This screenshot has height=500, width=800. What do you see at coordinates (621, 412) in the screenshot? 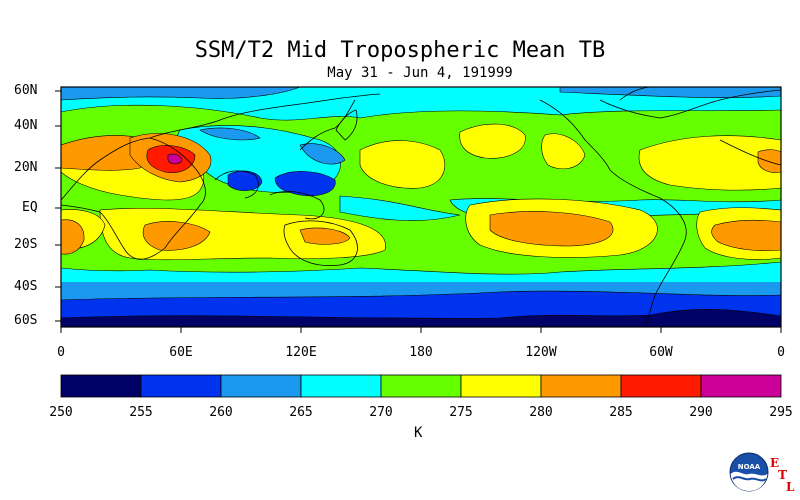
I see `colorbar-tick-label: 285` at bounding box center [621, 412].